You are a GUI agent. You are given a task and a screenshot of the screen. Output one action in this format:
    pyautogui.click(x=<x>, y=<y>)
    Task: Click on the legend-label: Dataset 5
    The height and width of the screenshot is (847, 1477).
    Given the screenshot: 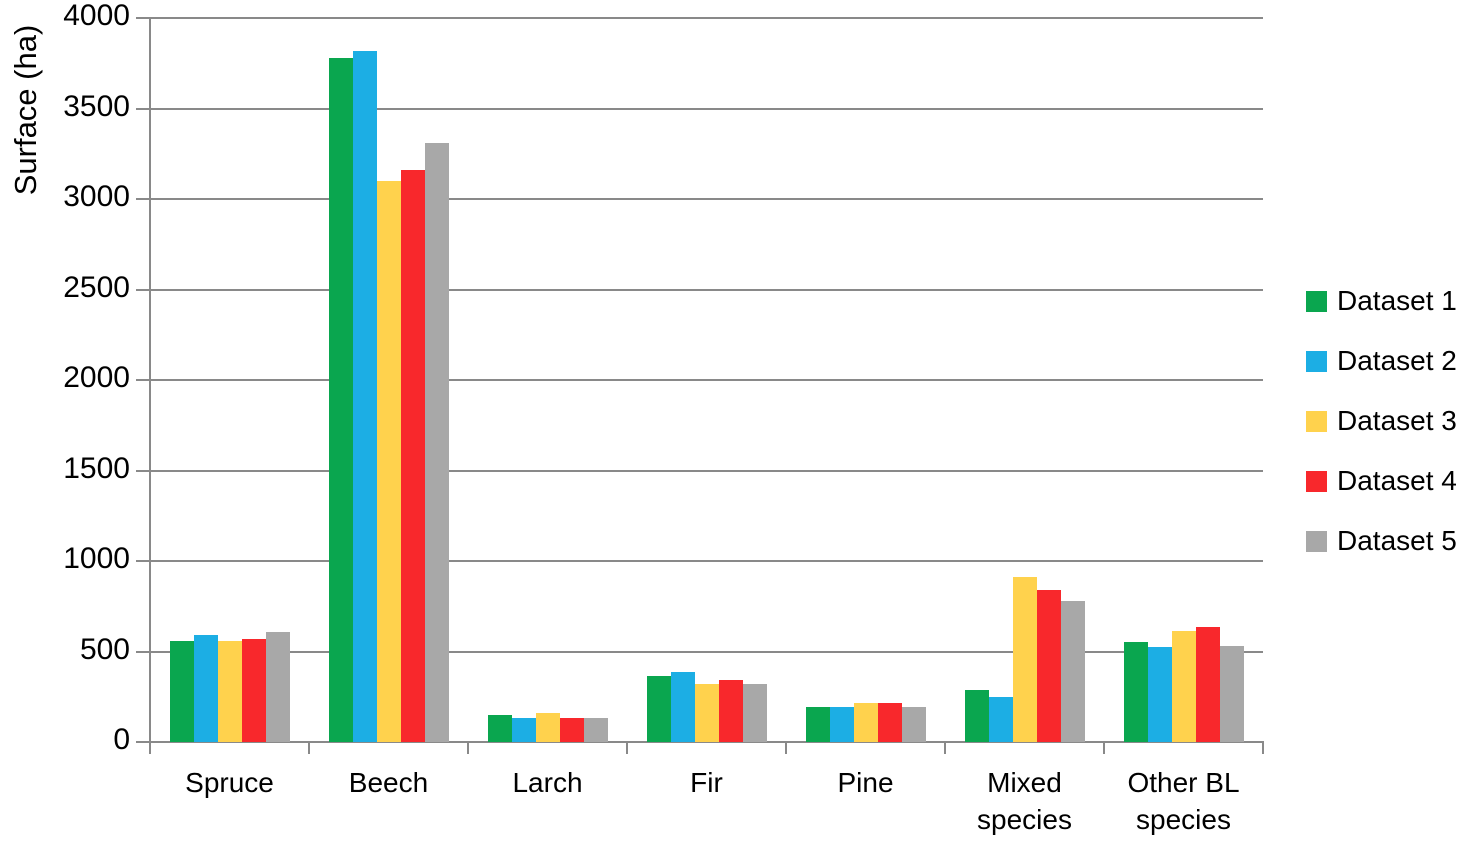 What is the action you would take?
    pyautogui.click(x=1397, y=540)
    